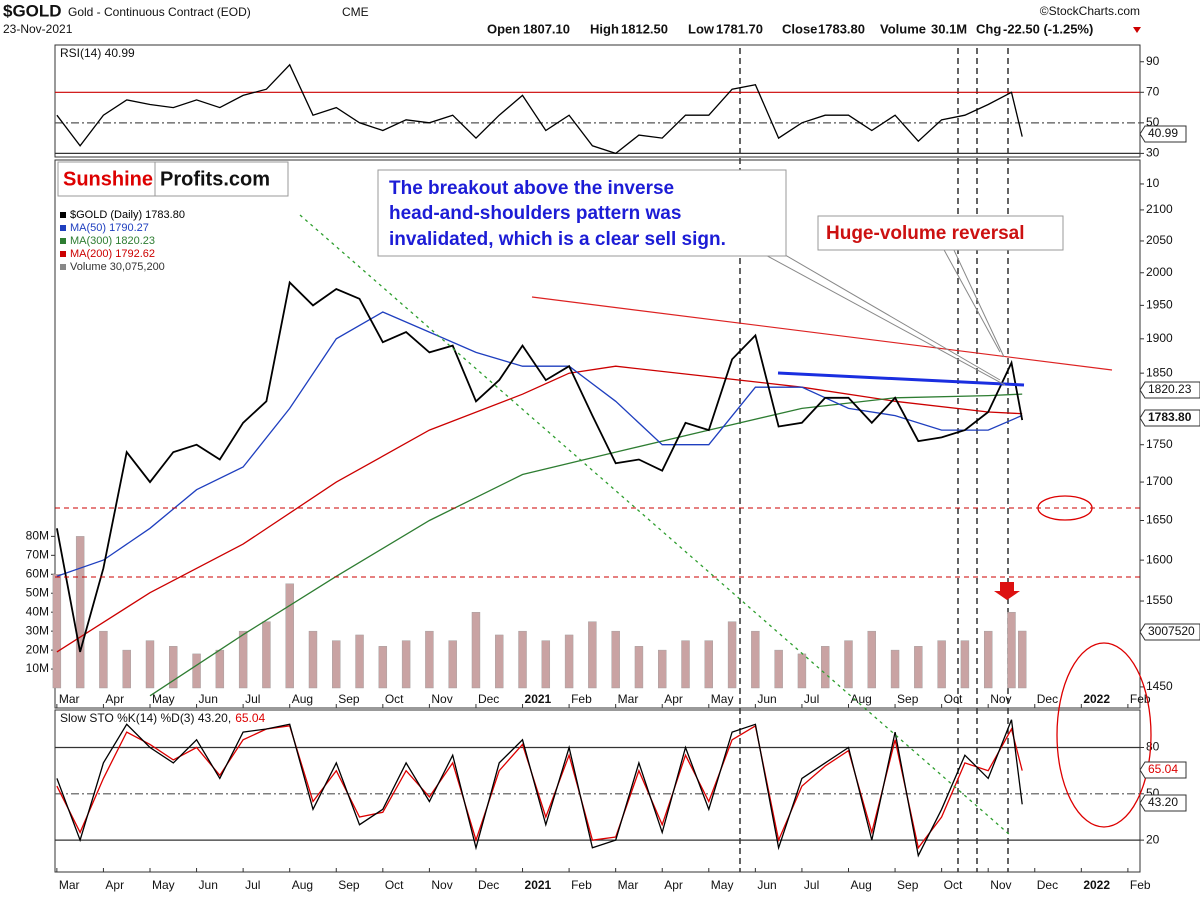 Image resolution: width=1200 pixels, height=897 pixels. What do you see at coordinates (1159, 209) in the screenshot?
I see `y-tick-label: 2100` at bounding box center [1159, 209].